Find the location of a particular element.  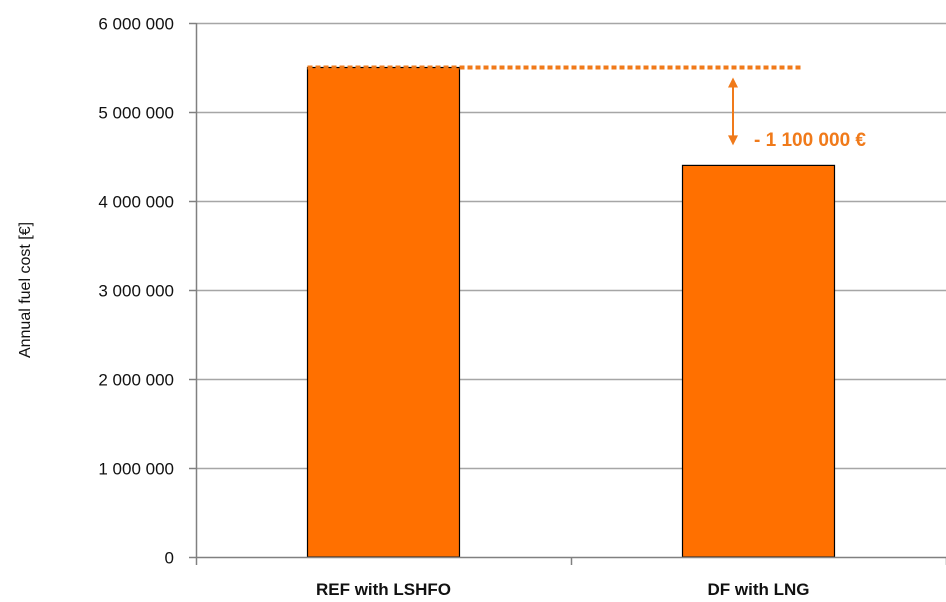

x-axis-labels: REF with LSHFO DF with LNG is located at coordinates (563, 589).